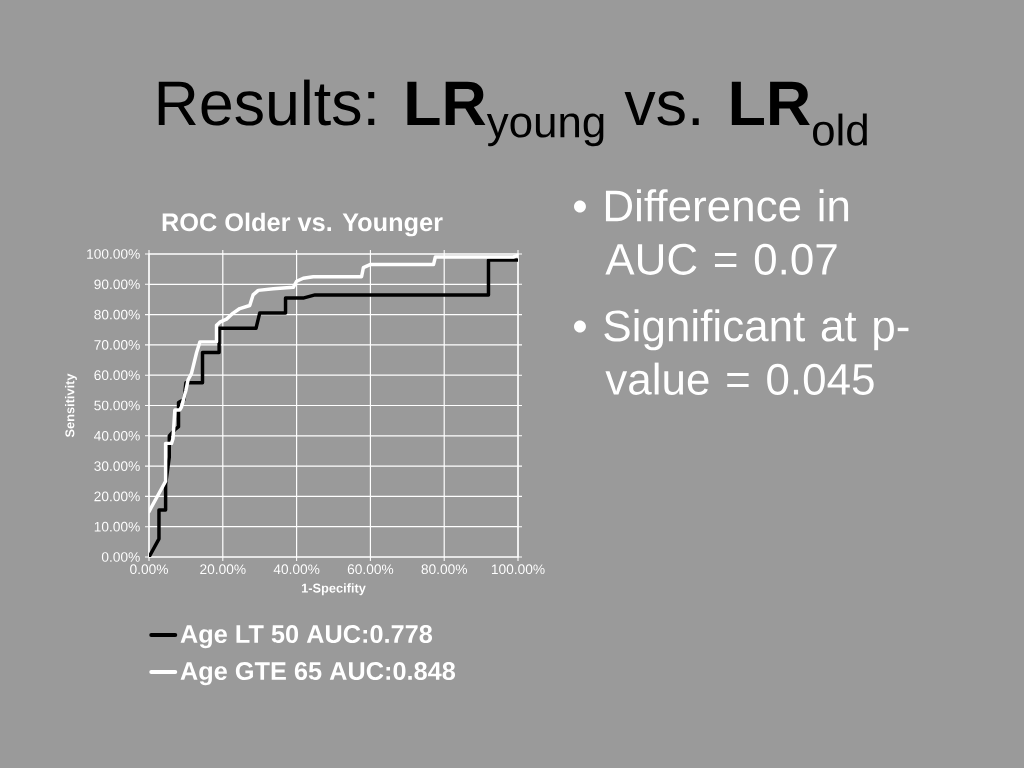 The image size is (1024, 768). Describe the element at coordinates (333, 407) in the screenshot. I see `line-series` at that location.